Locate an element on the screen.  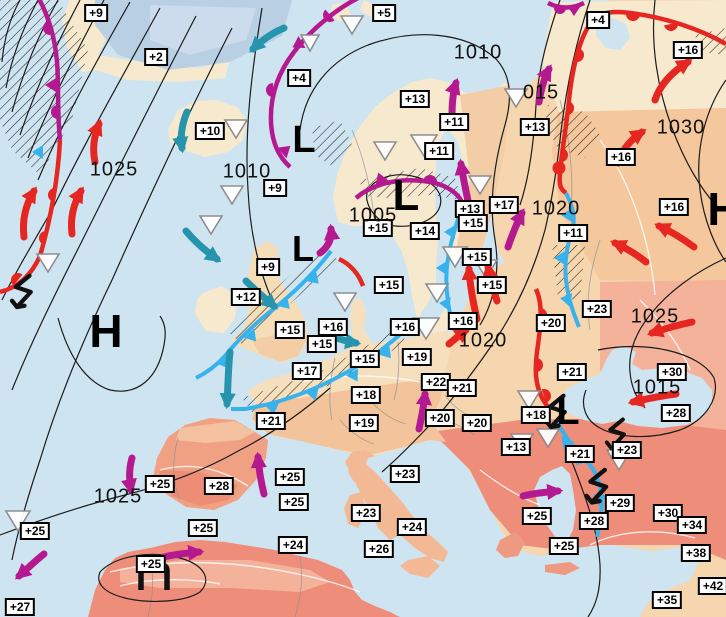
isobar-label: 015 is located at coordinates (541, 92).